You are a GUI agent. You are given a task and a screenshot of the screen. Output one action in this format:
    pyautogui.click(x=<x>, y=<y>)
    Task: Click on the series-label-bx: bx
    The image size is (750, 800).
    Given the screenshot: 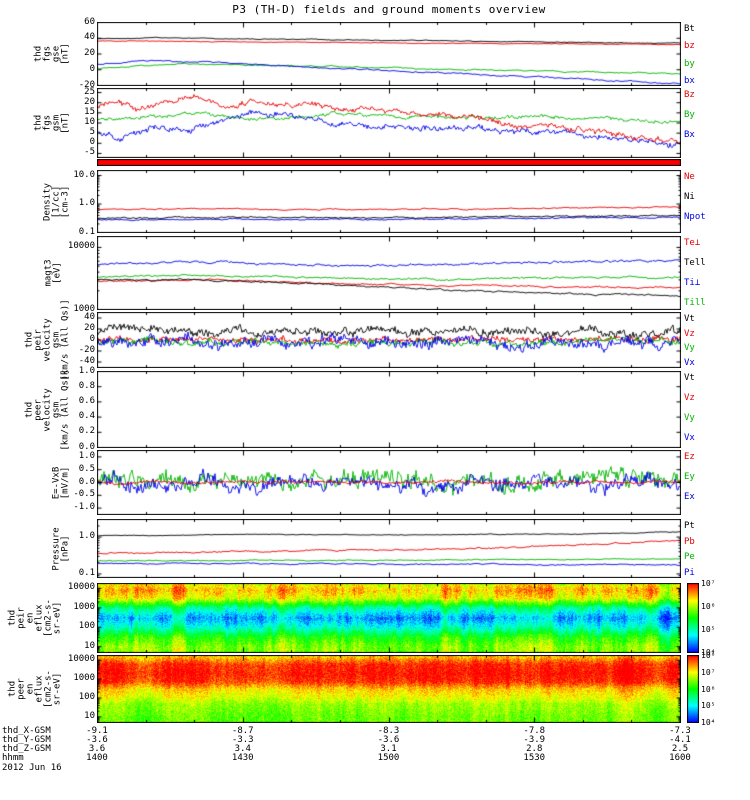 What is the action you would take?
    pyautogui.click(x=689, y=81)
    